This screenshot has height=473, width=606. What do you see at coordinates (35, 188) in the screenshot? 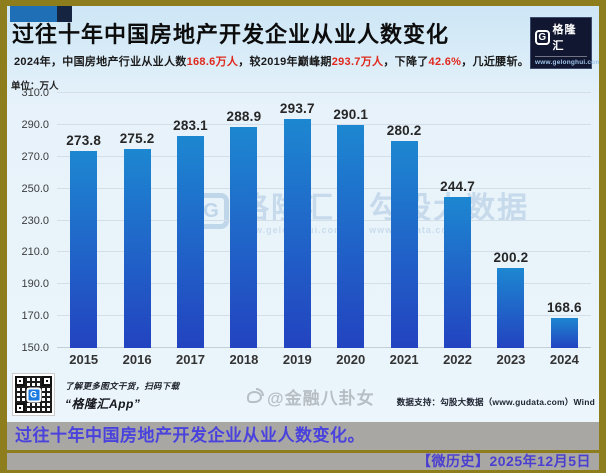
I see `y-tick-label: 250.0` at bounding box center [35, 188].